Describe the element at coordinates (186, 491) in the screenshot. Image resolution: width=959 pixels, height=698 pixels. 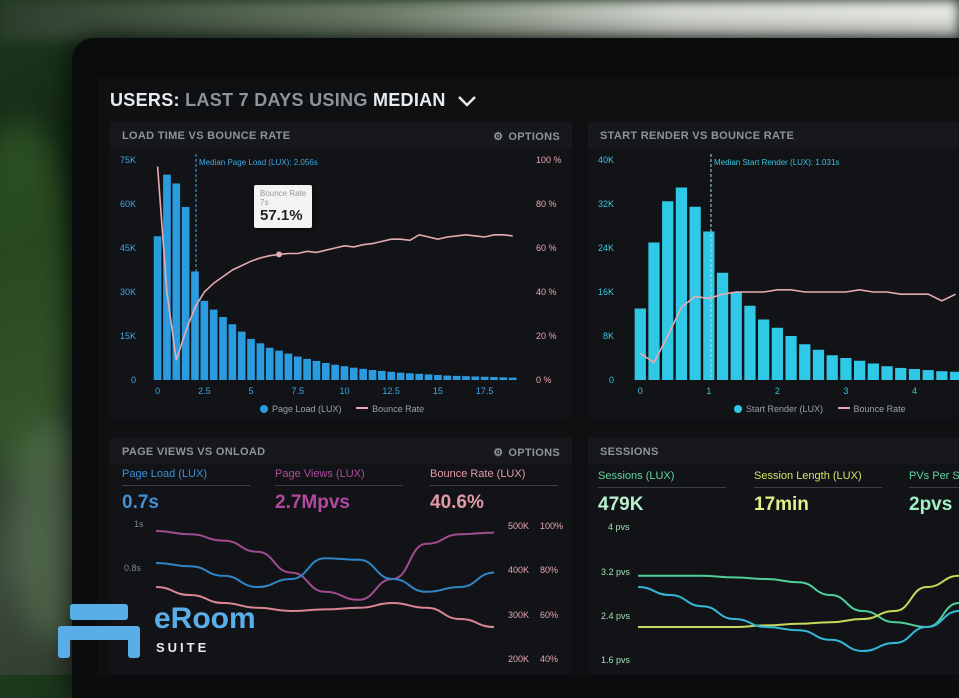
I see `kpi-page-load: Page Load (LUX) 0.7s` at that location.